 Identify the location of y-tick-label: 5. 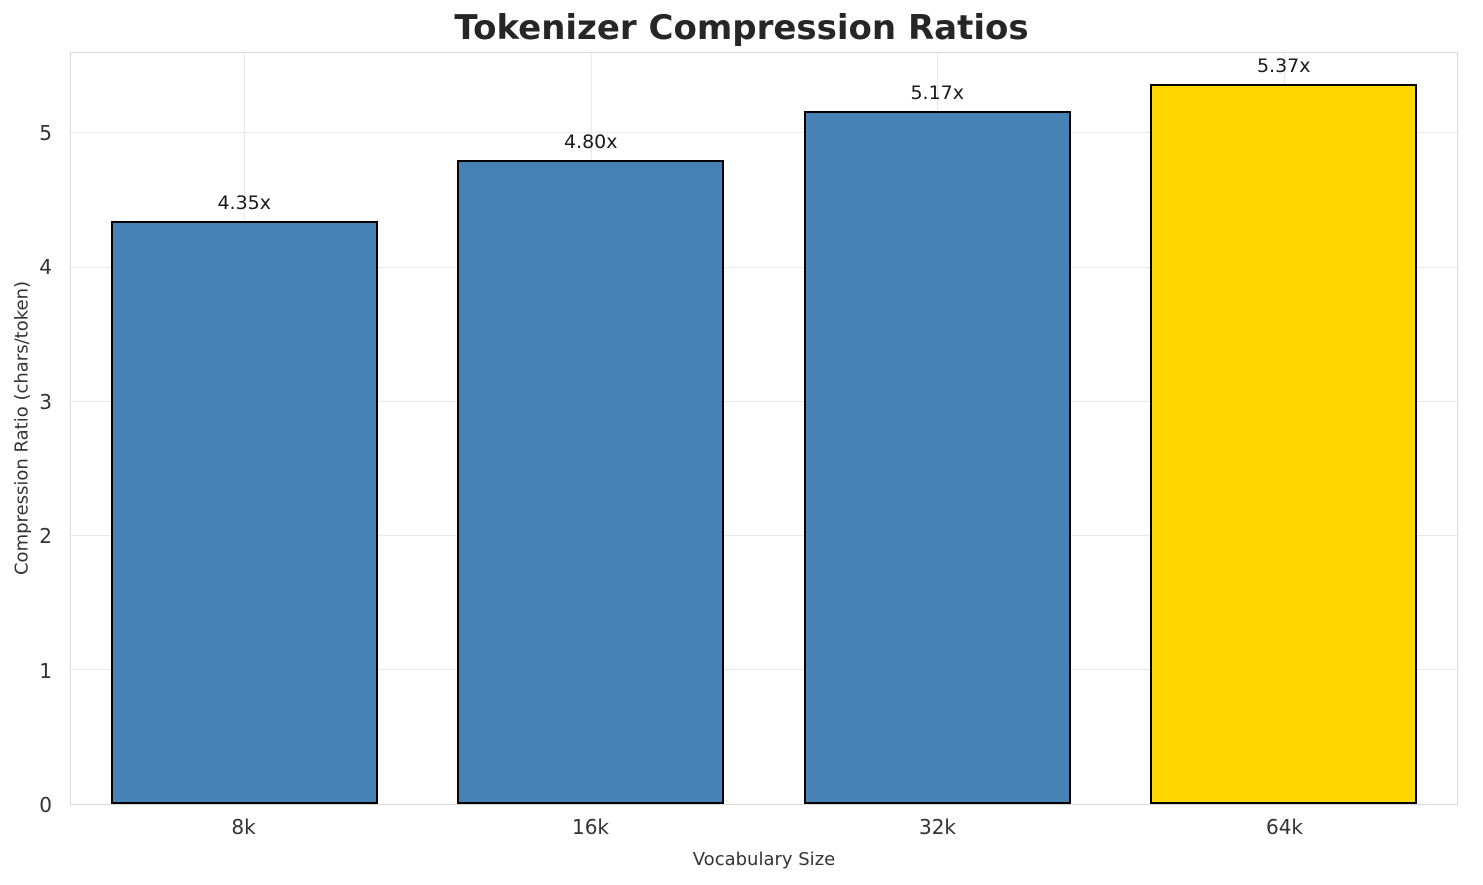
(45, 132).